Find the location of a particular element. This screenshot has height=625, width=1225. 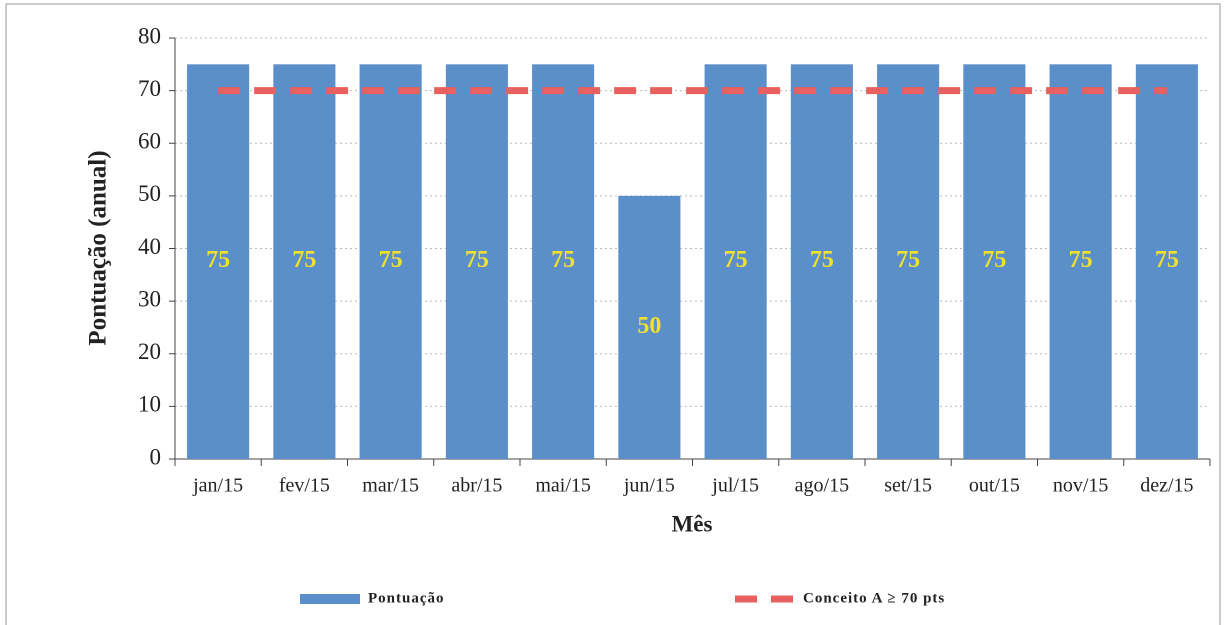

data-label: 50 is located at coordinates (649, 326).